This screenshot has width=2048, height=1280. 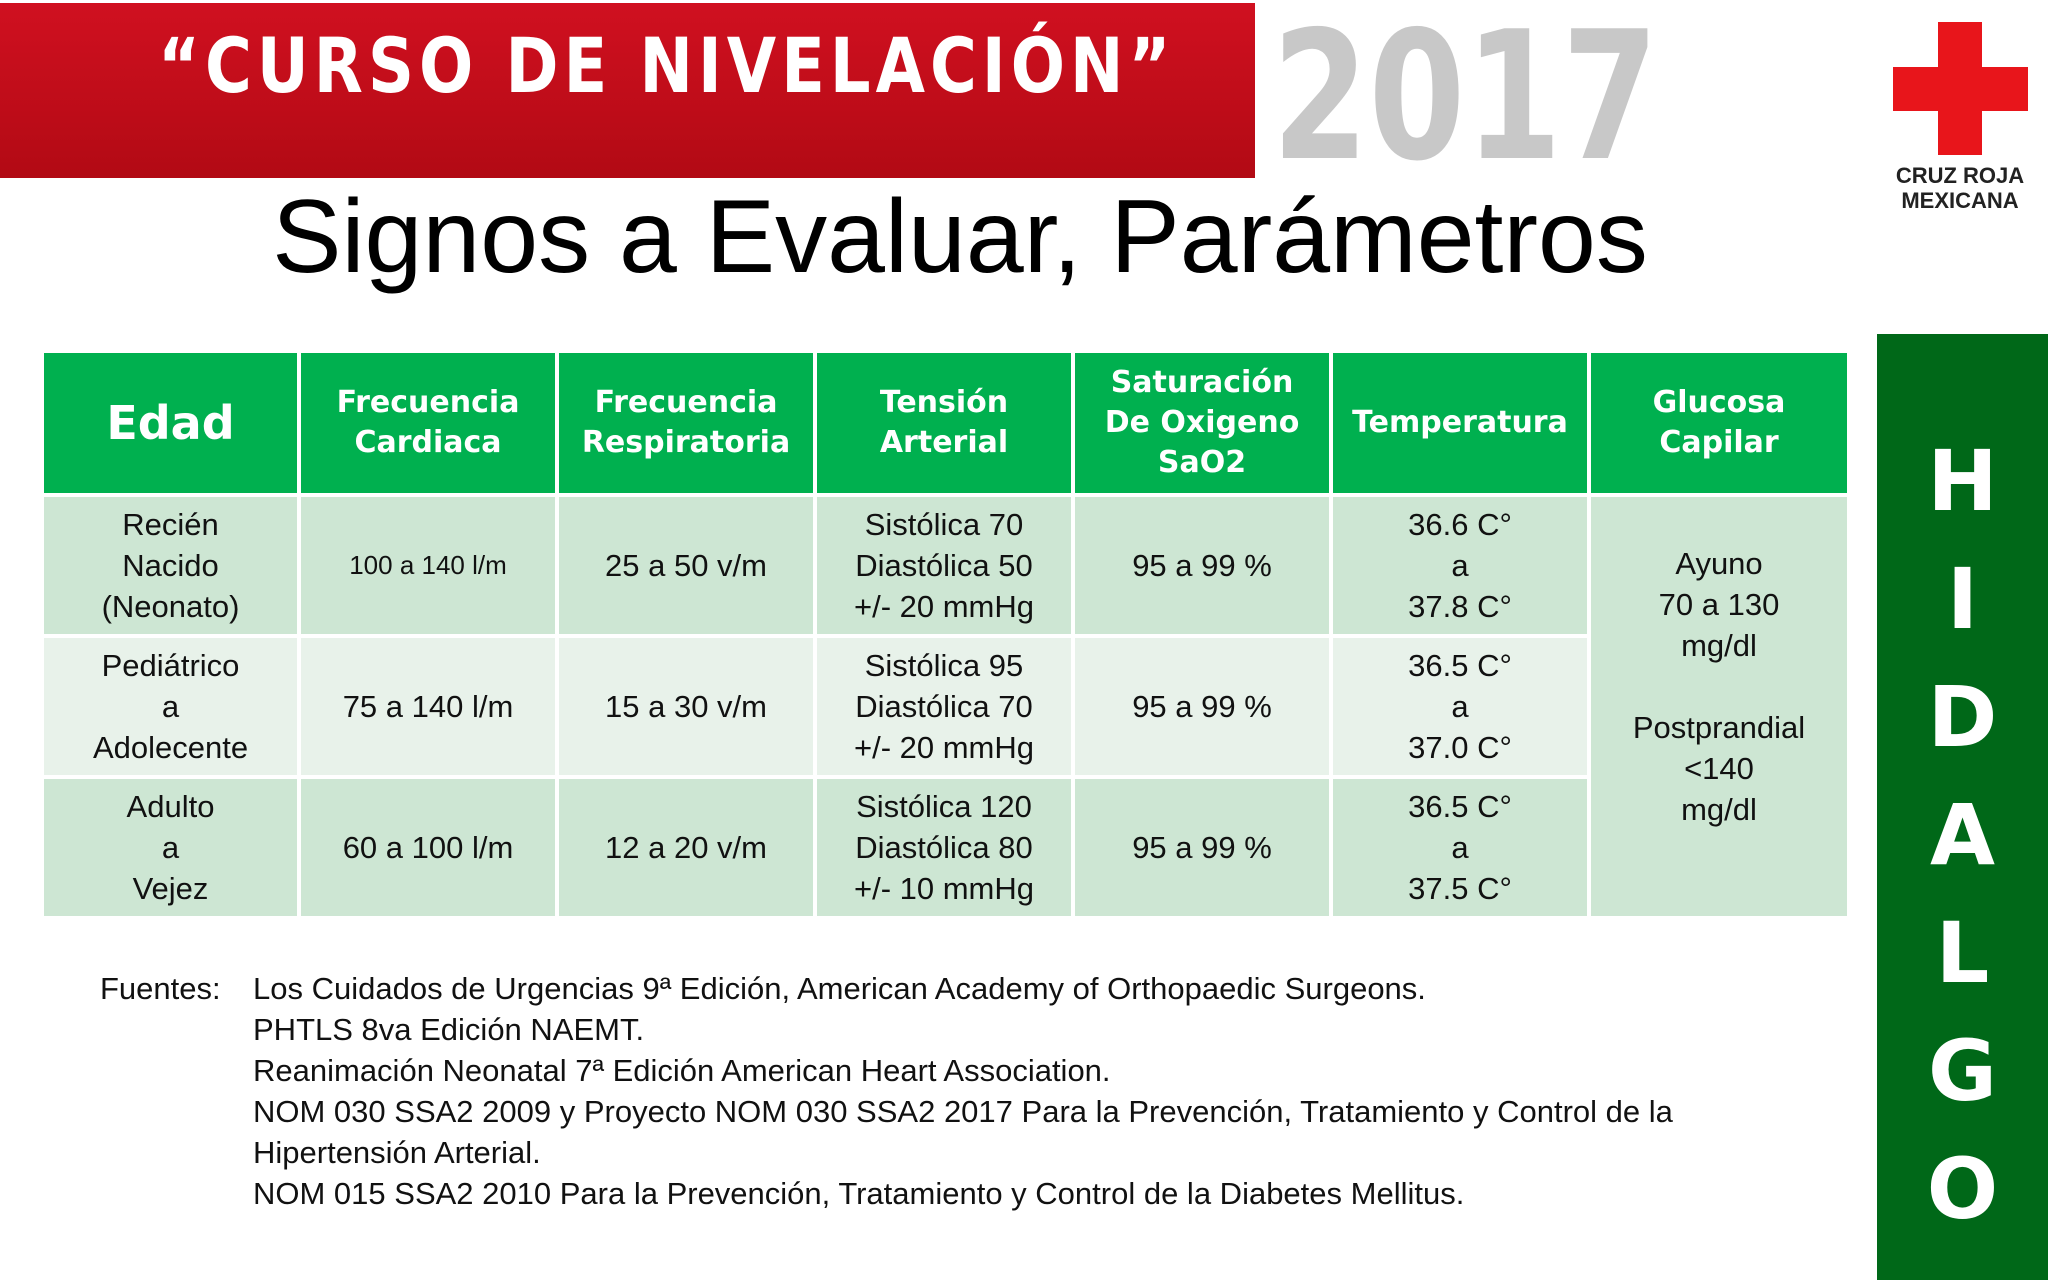 What do you see at coordinates (1460, 606) in the screenshot?
I see `cell-line: 37.8 C°` at bounding box center [1460, 606].